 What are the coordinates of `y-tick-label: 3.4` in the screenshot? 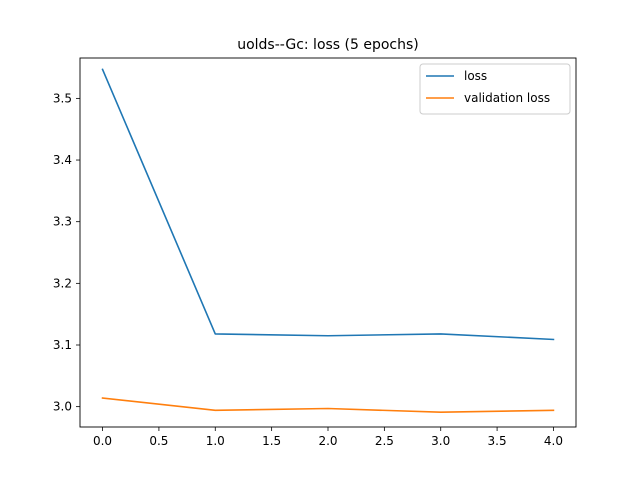 It's located at (62, 160).